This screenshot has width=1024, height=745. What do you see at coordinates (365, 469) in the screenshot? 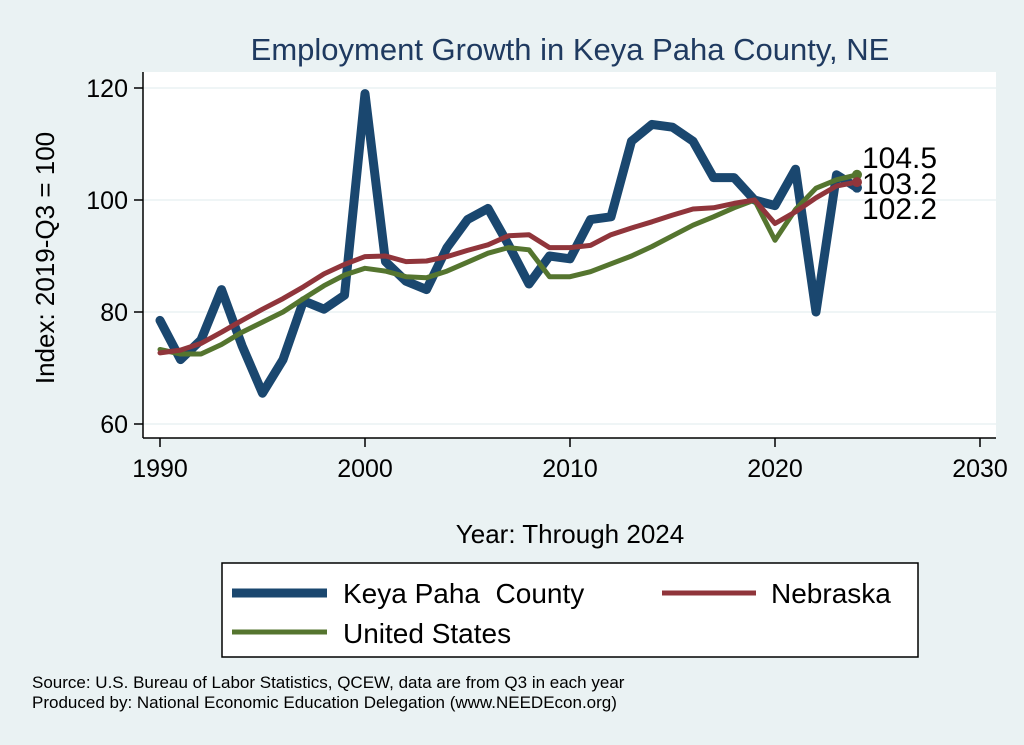
I see `x-tick-label: 2000` at bounding box center [365, 469].